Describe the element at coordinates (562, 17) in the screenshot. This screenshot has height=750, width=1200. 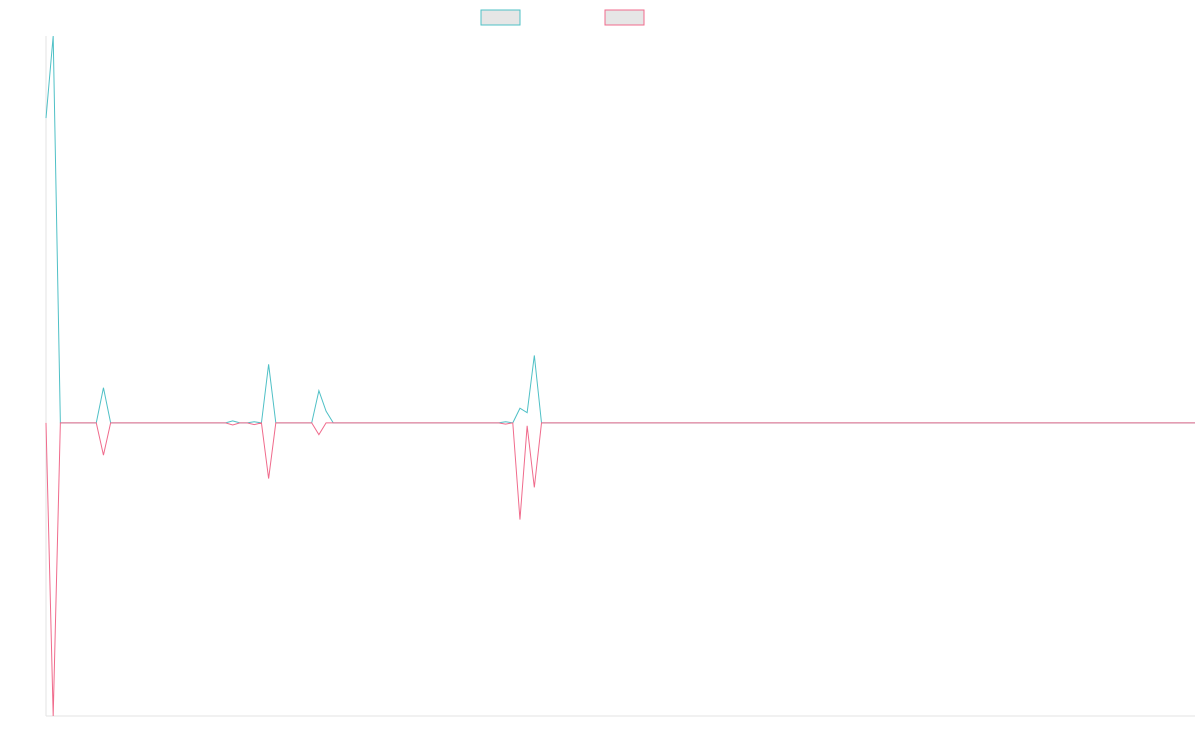
I see `legend` at that location.